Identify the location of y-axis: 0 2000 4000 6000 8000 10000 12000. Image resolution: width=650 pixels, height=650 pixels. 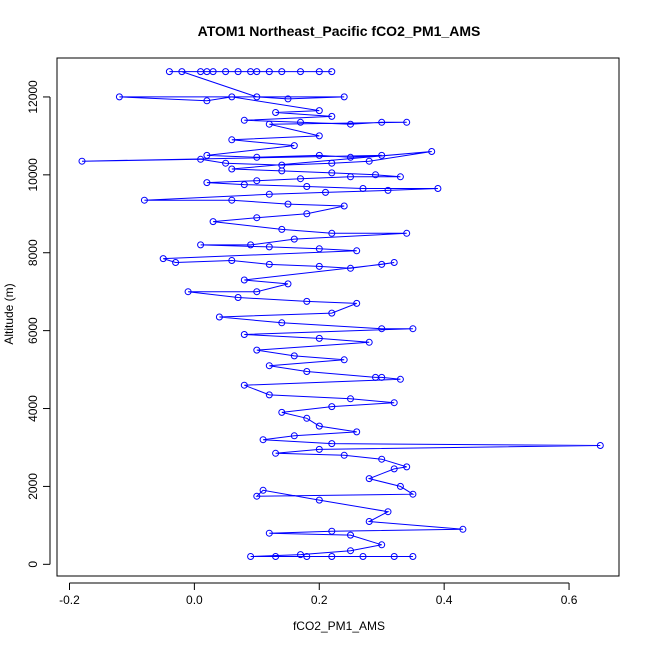
(38, 324).